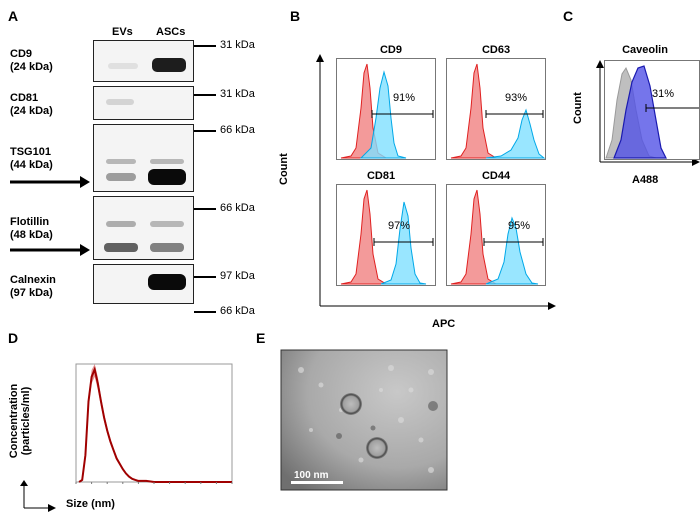 Image resolution: width=700 pixels, height=519 pixels. Describe the element at coordinates (496, 235) in the screenshot. I see `flow-plot-cd44` at that location.